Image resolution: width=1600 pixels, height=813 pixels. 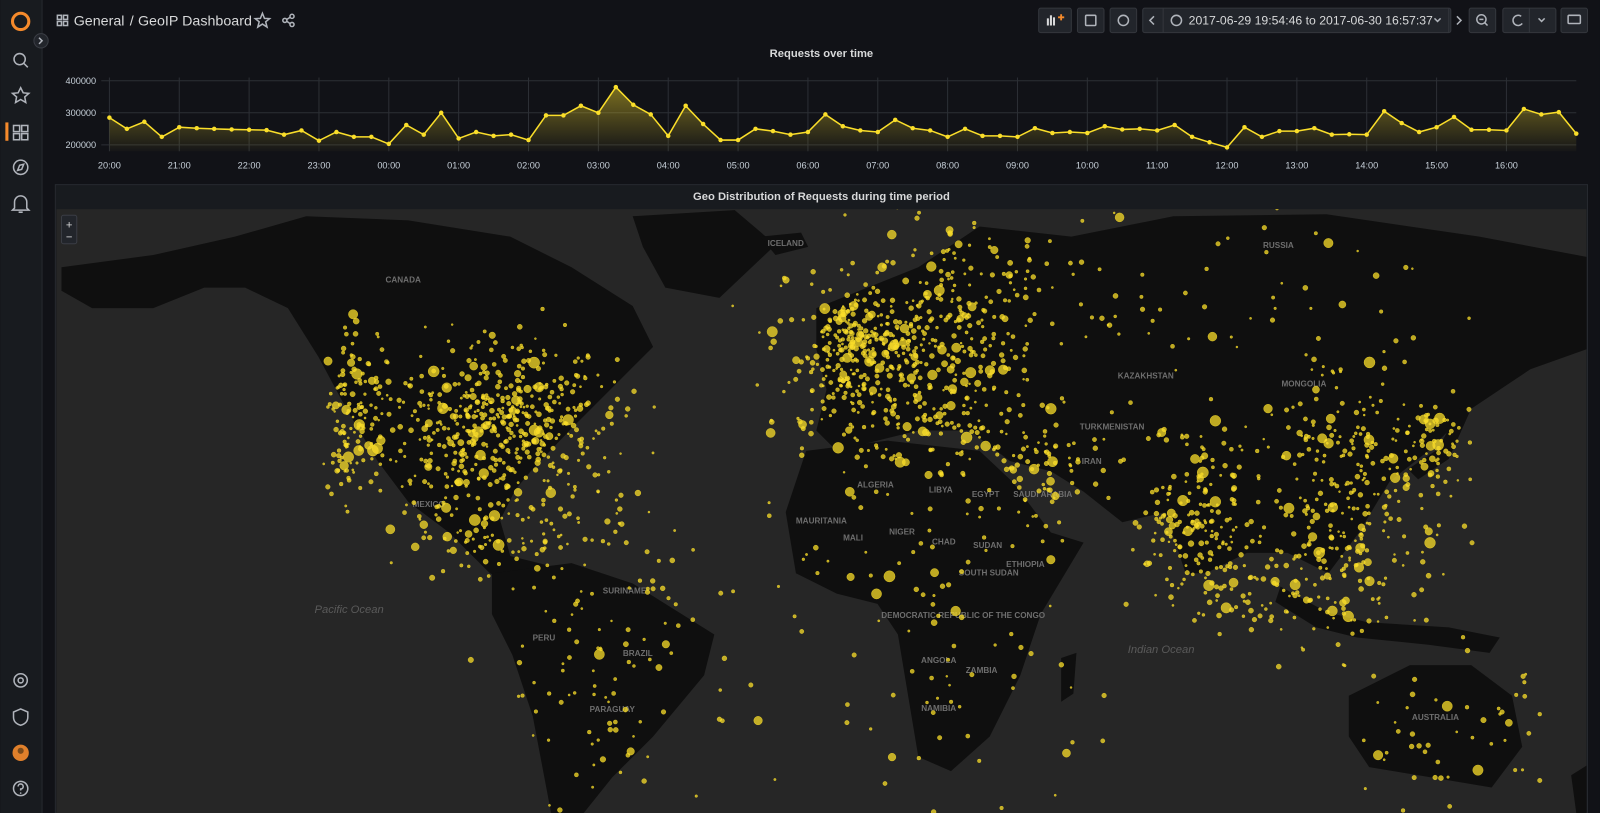 What do you see at coordinates (1112, 426) in the screenshot?
I see `country-label: TURKMENISTAN` at bounding box center [1112, 426].